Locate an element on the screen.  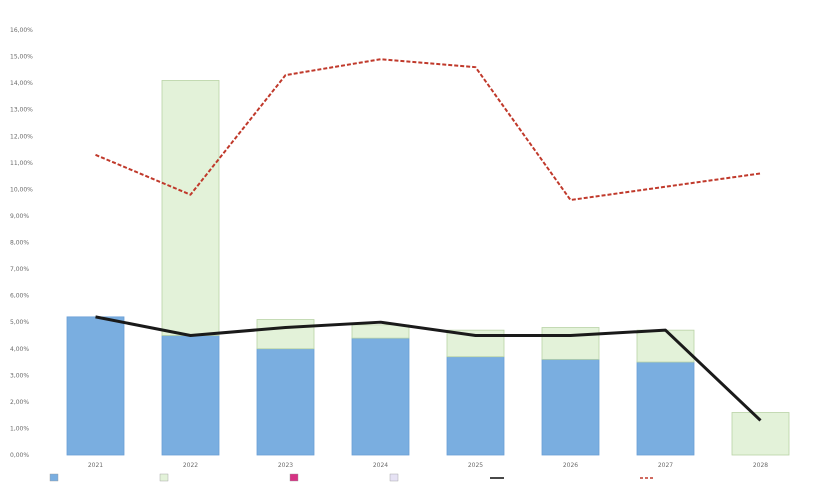
legend is located at coordinates (351, 477).